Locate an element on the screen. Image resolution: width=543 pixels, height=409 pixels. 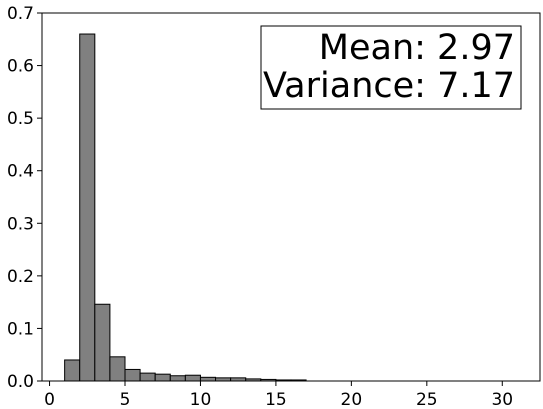
x-axis: 0 5 10 15 20 25 30 is located at coordinates (278, 395).